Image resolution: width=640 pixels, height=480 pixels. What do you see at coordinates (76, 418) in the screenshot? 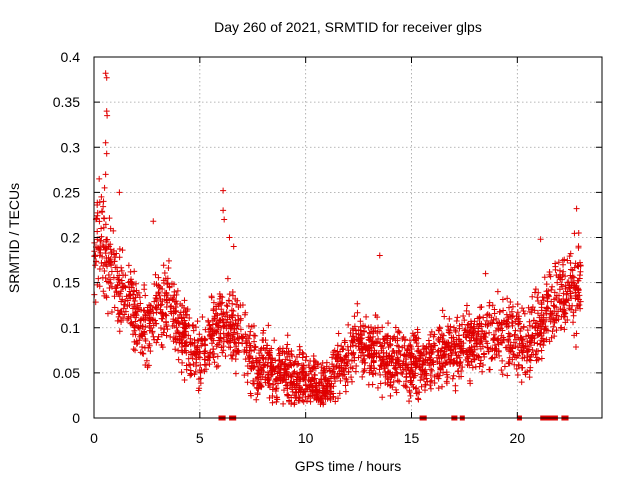
I see `y-tick-label: 0` at bounding box center [76, 418].